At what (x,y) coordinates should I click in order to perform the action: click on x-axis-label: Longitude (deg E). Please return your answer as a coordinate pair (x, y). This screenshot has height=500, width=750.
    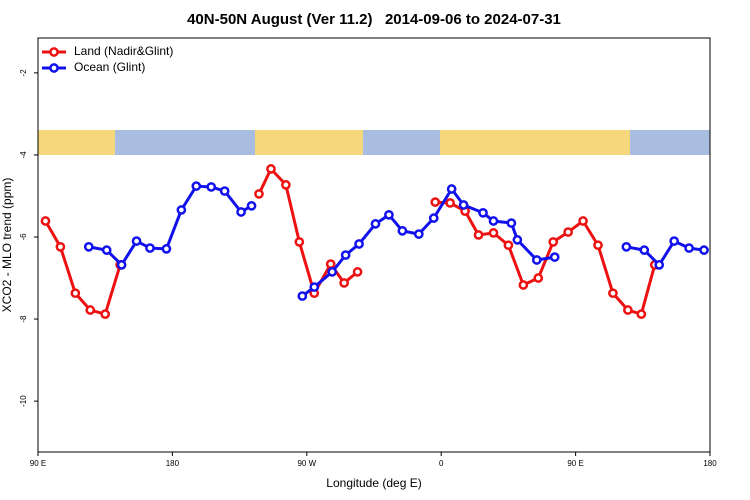
    Looking at the image, I should click on (373, 483).